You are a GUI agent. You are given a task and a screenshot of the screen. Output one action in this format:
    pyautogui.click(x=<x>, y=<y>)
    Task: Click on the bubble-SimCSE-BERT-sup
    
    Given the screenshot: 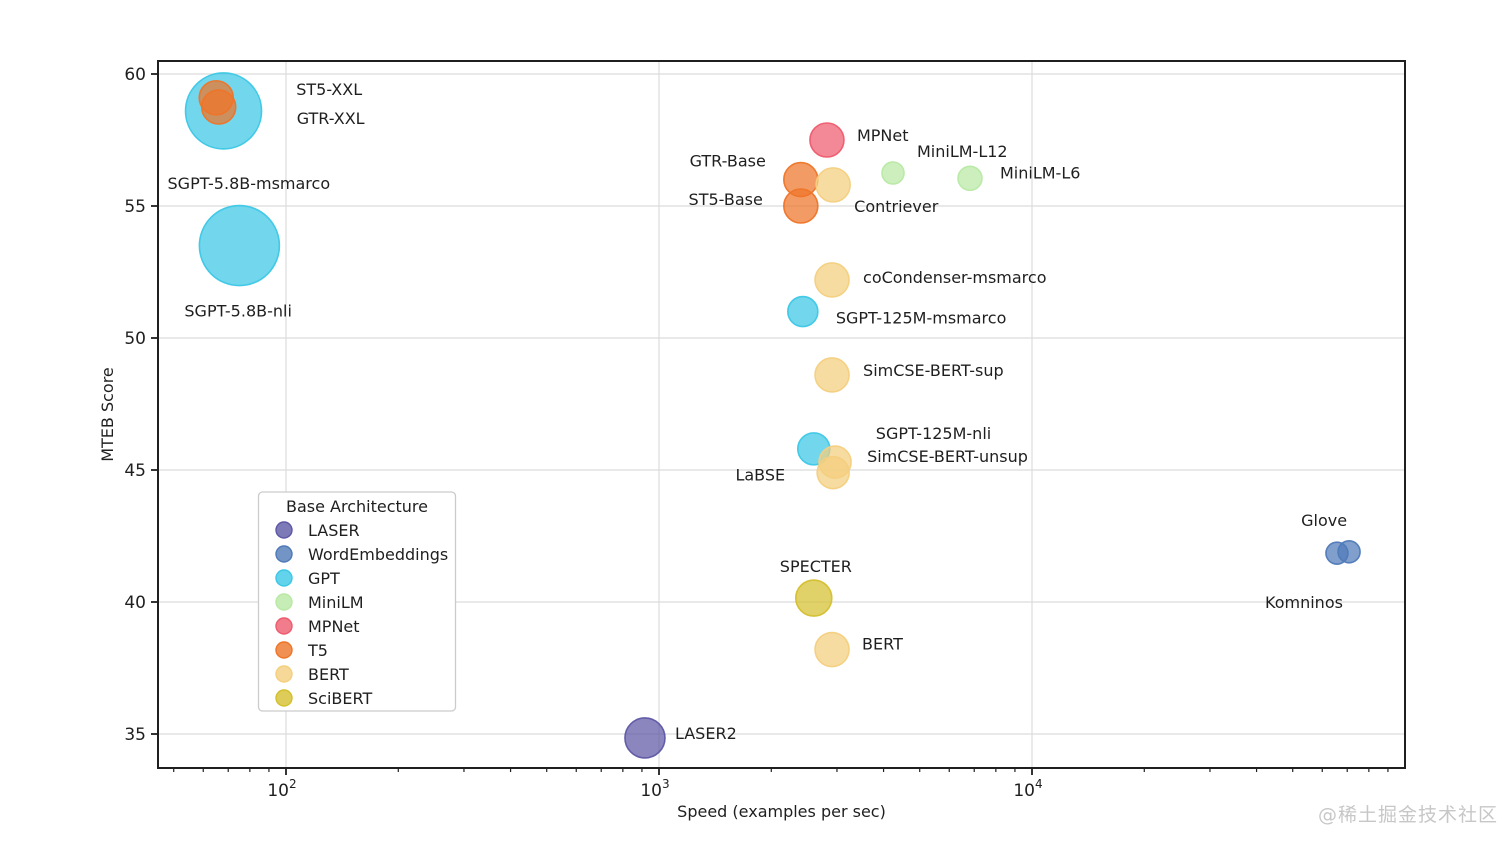 What is the action you would take?
    pyautogui.click(x=832, y=375)
    